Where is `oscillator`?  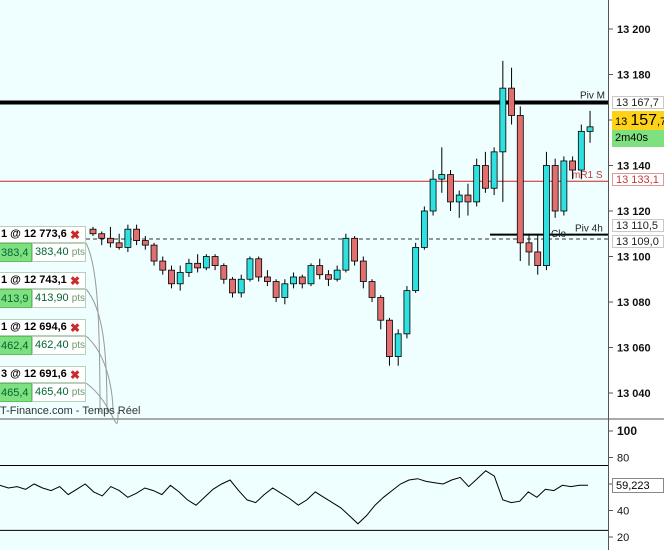
oscillator is located at coordinates (304, 497).